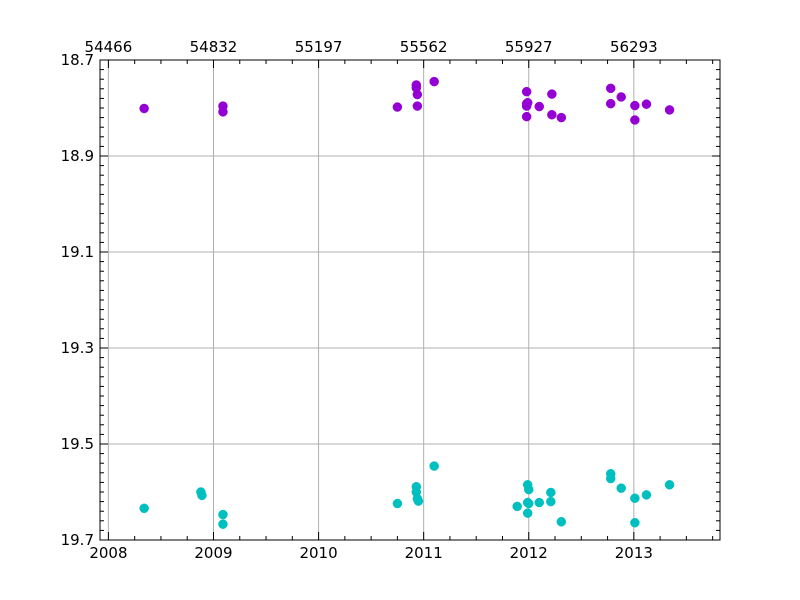 The width and height of the screenshot is (800, 600). I want to click on x-tick-label-bottom: 2009, so click(213, 553).